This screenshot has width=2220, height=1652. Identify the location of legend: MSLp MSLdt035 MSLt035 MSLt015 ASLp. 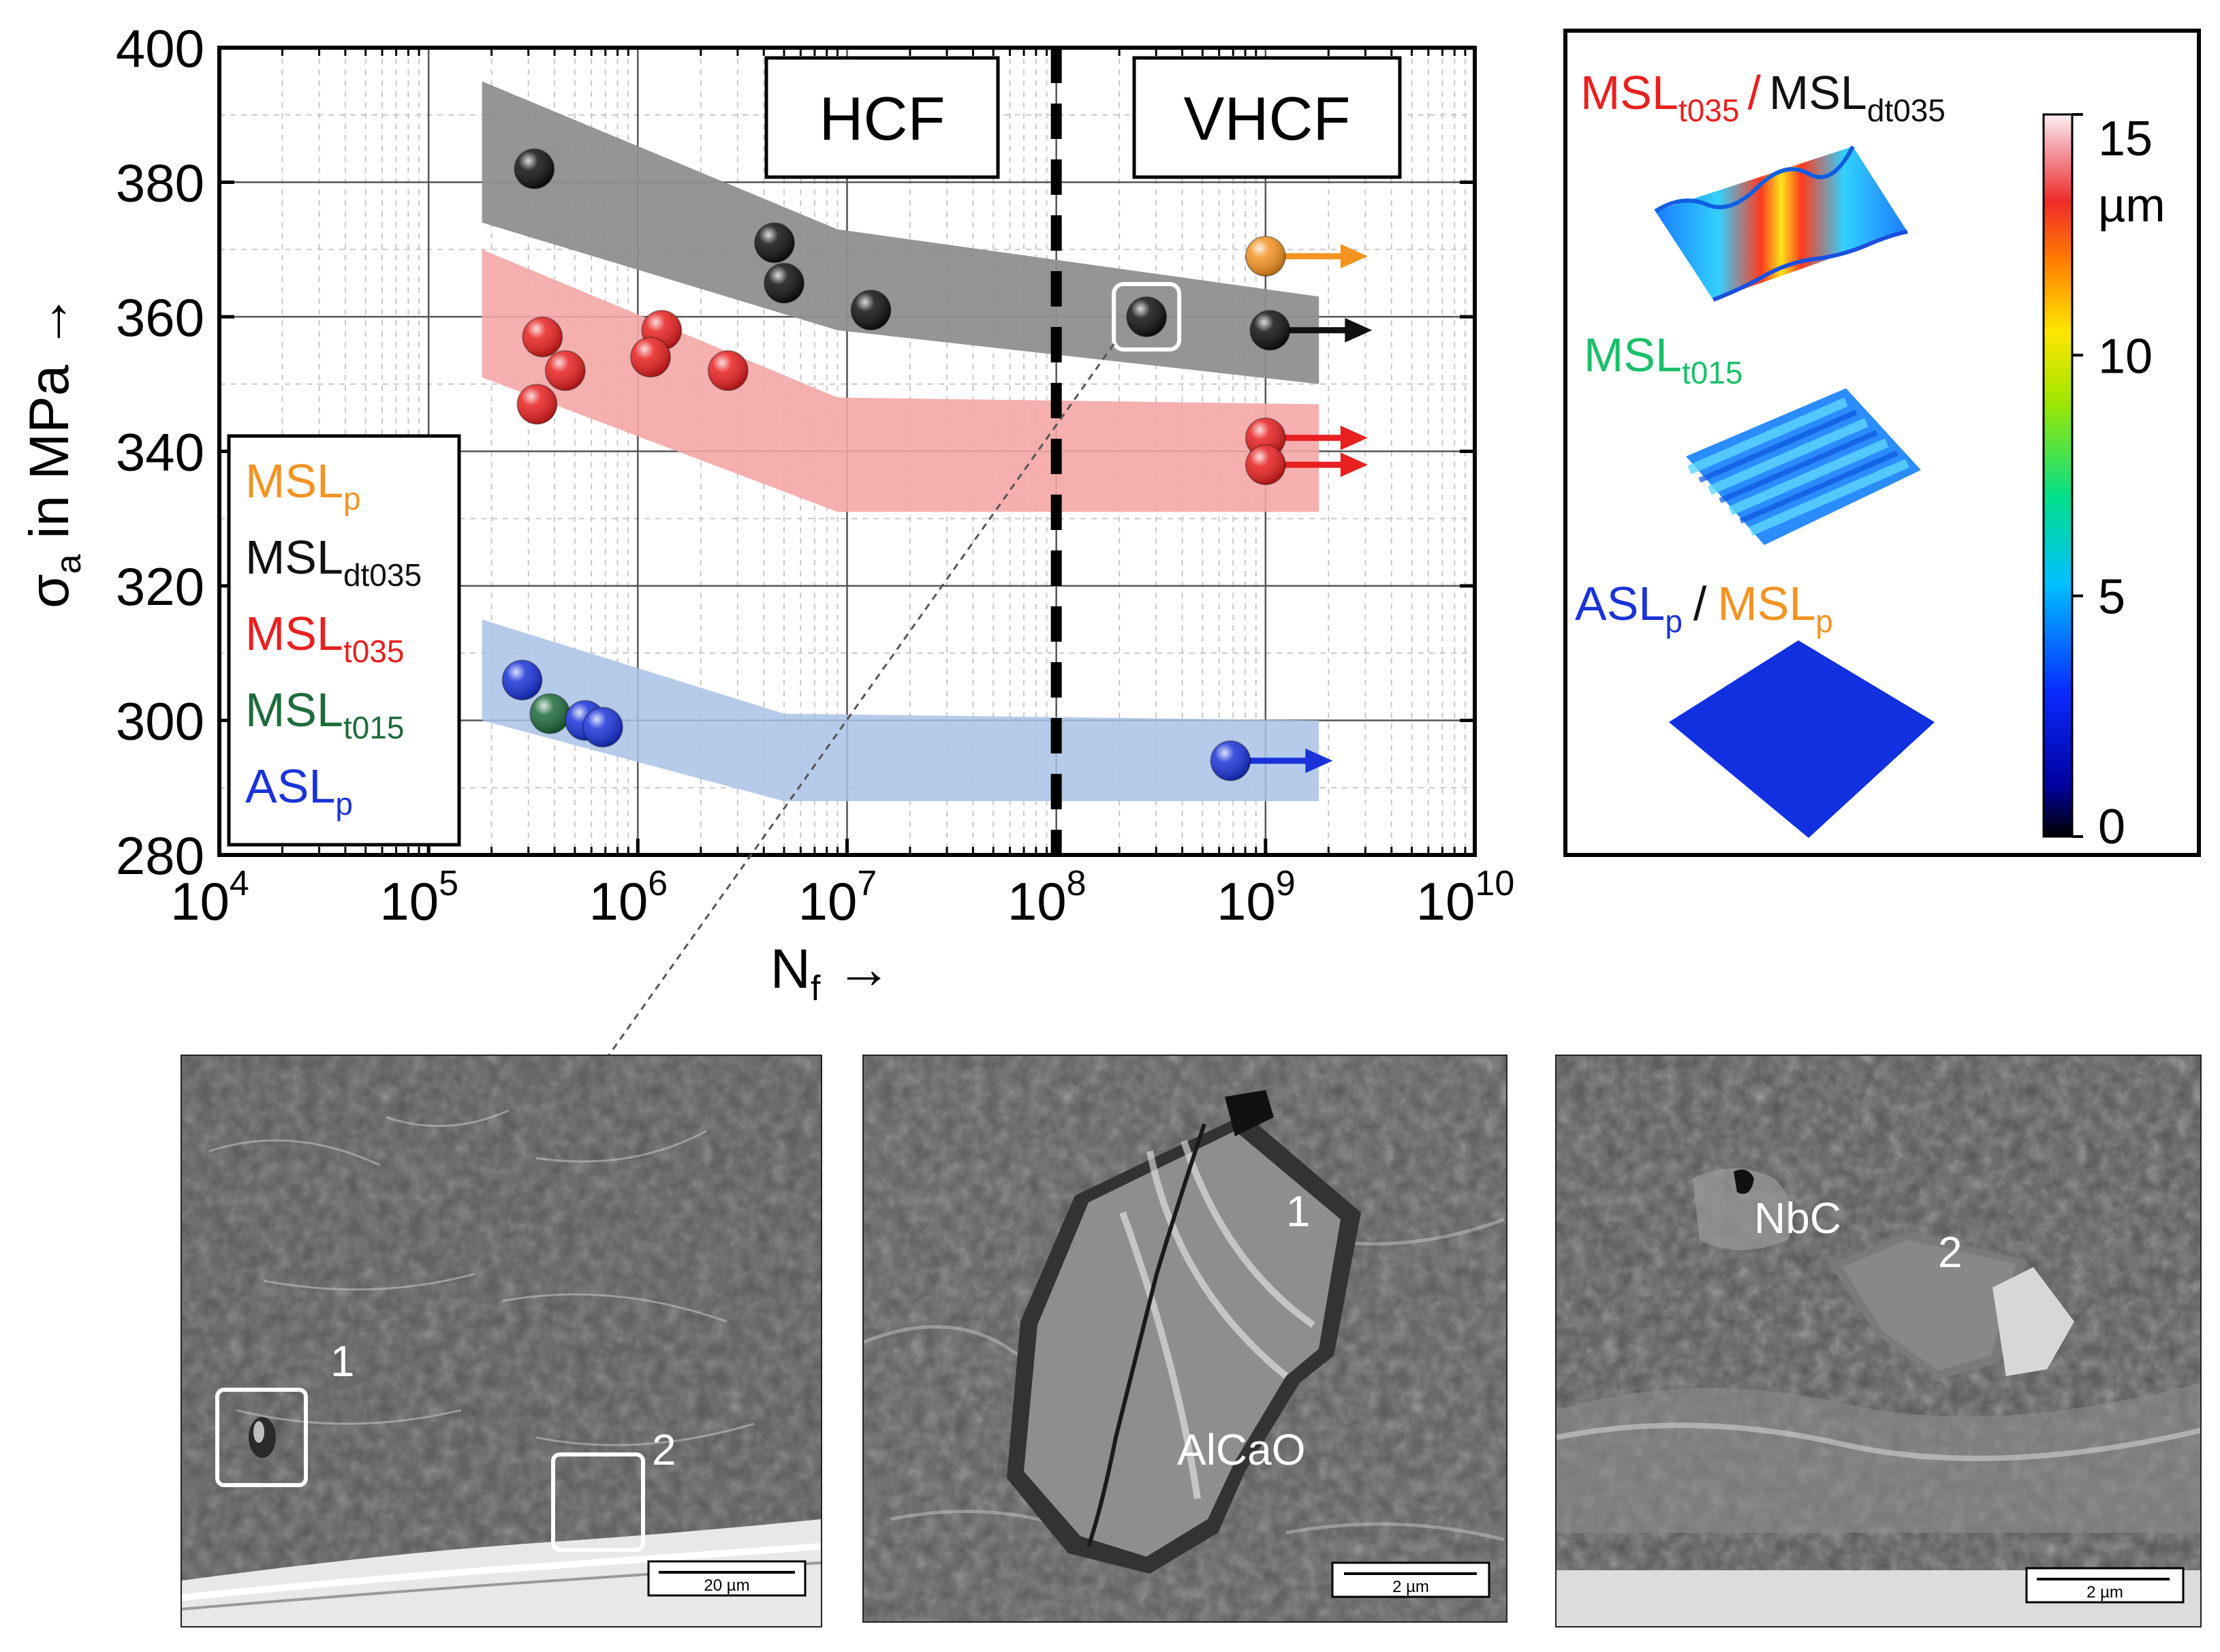
(344, 640).